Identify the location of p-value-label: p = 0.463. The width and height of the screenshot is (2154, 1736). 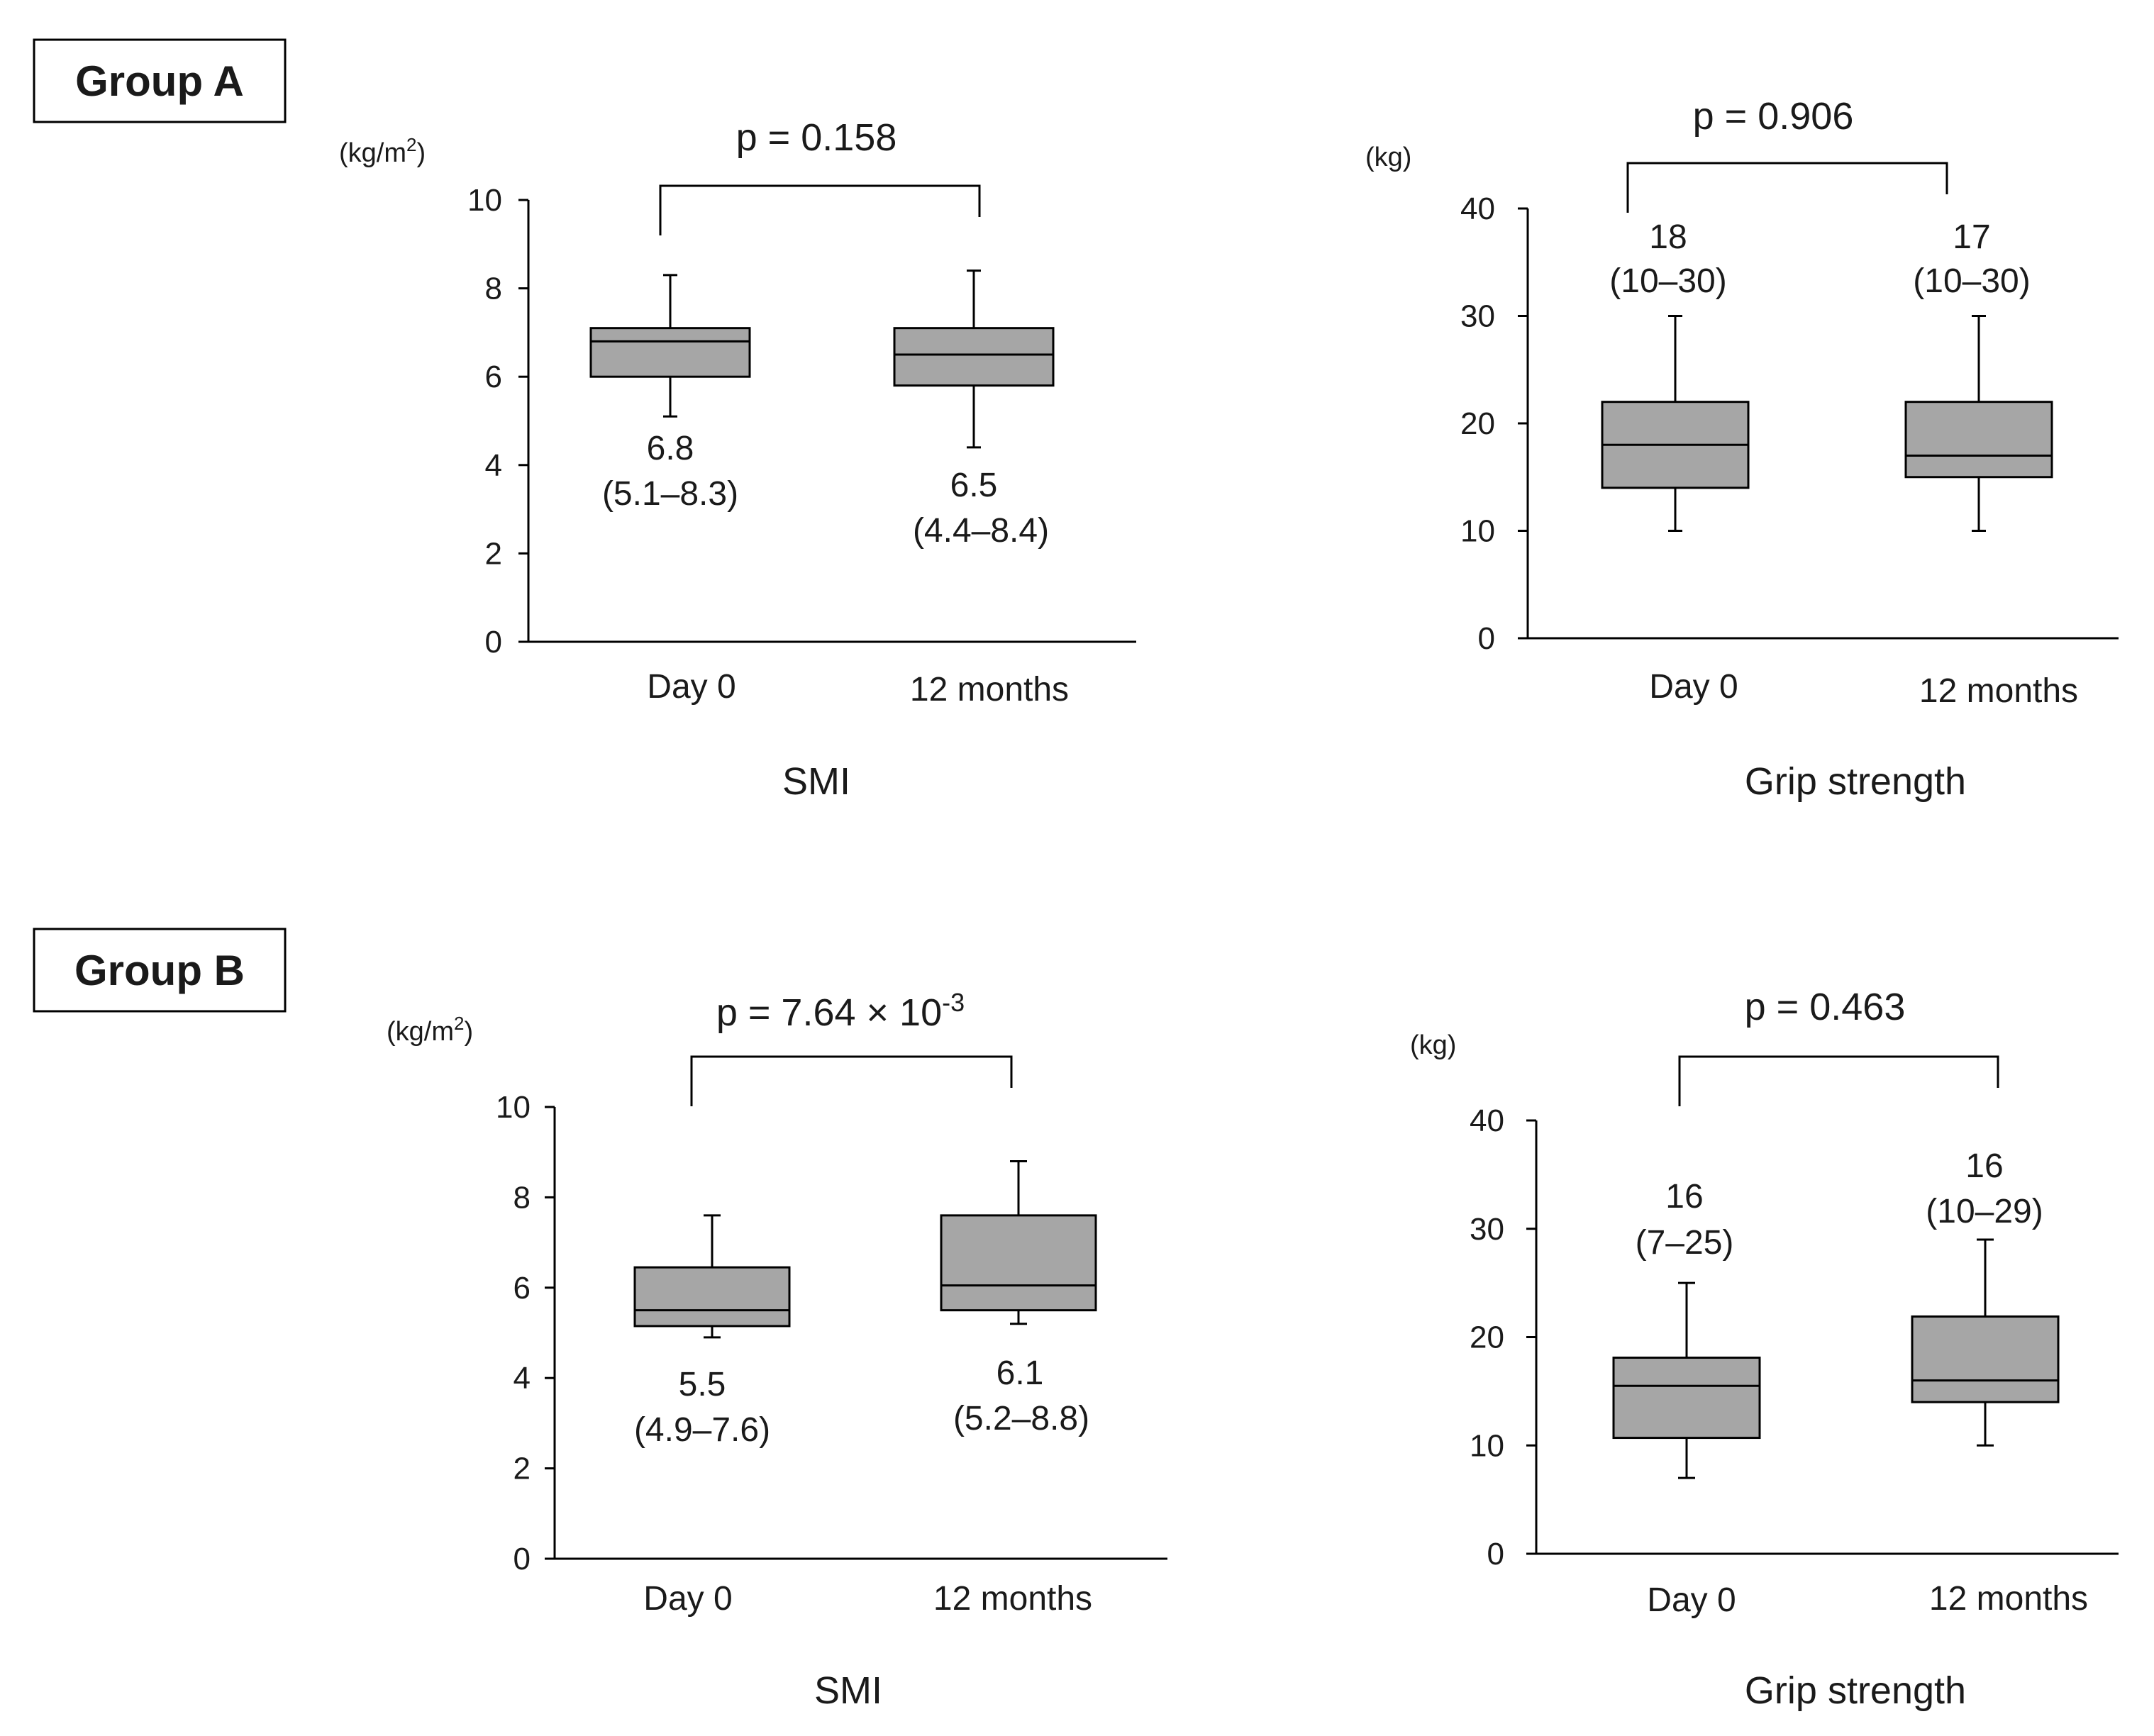
(1825, 1007).